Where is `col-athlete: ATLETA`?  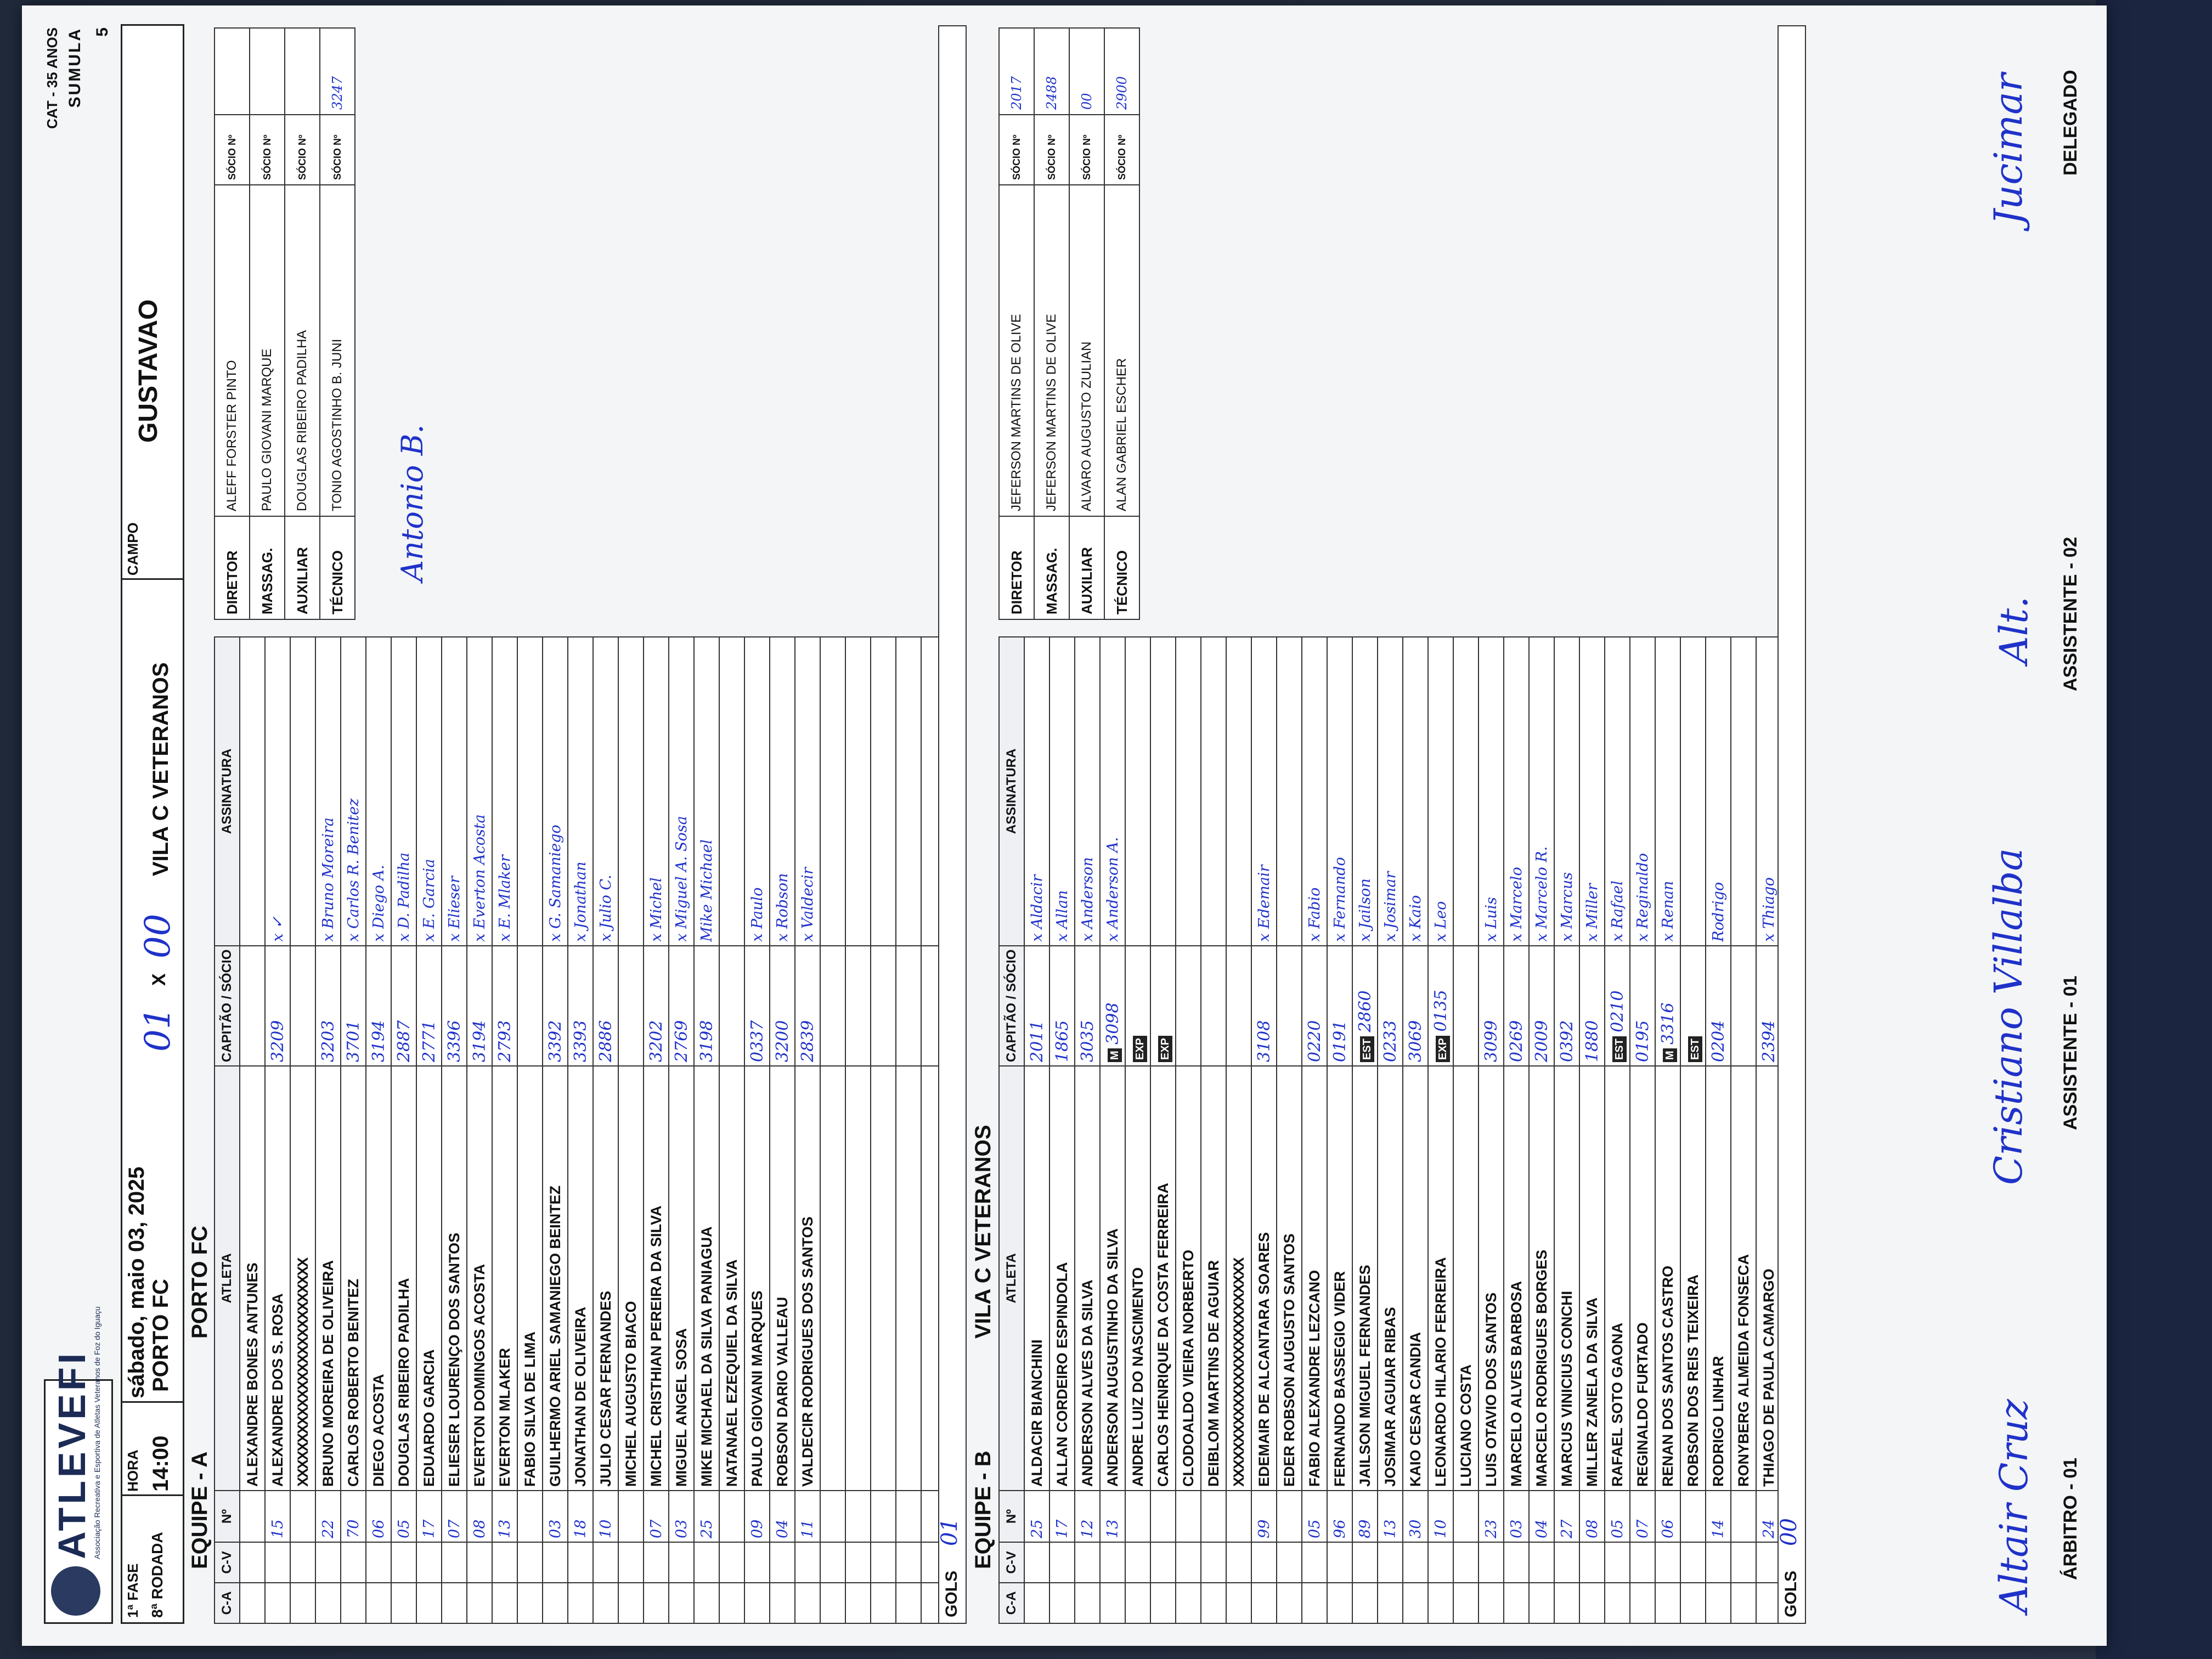
col-athlete: ATLETA is located at coordinates (1012, 1279).